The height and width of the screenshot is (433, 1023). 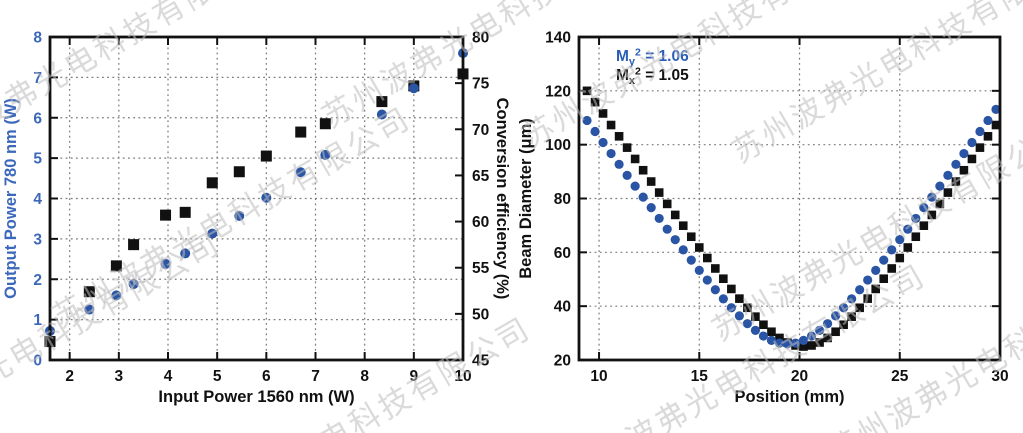 What do you see at coordinates (562, 199) in the screenshot?
I see `left-y-tick-label: 80` at bounding box center [562, 199].